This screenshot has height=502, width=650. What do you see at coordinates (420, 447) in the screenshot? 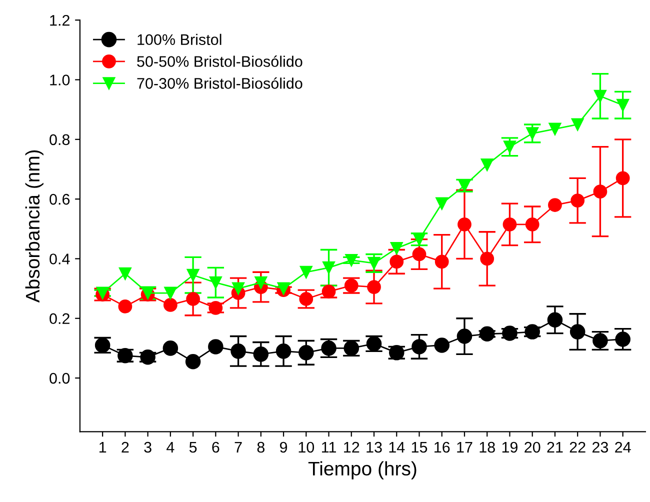
I see `x-tick-label: 15` at bounding box center [420, 447].